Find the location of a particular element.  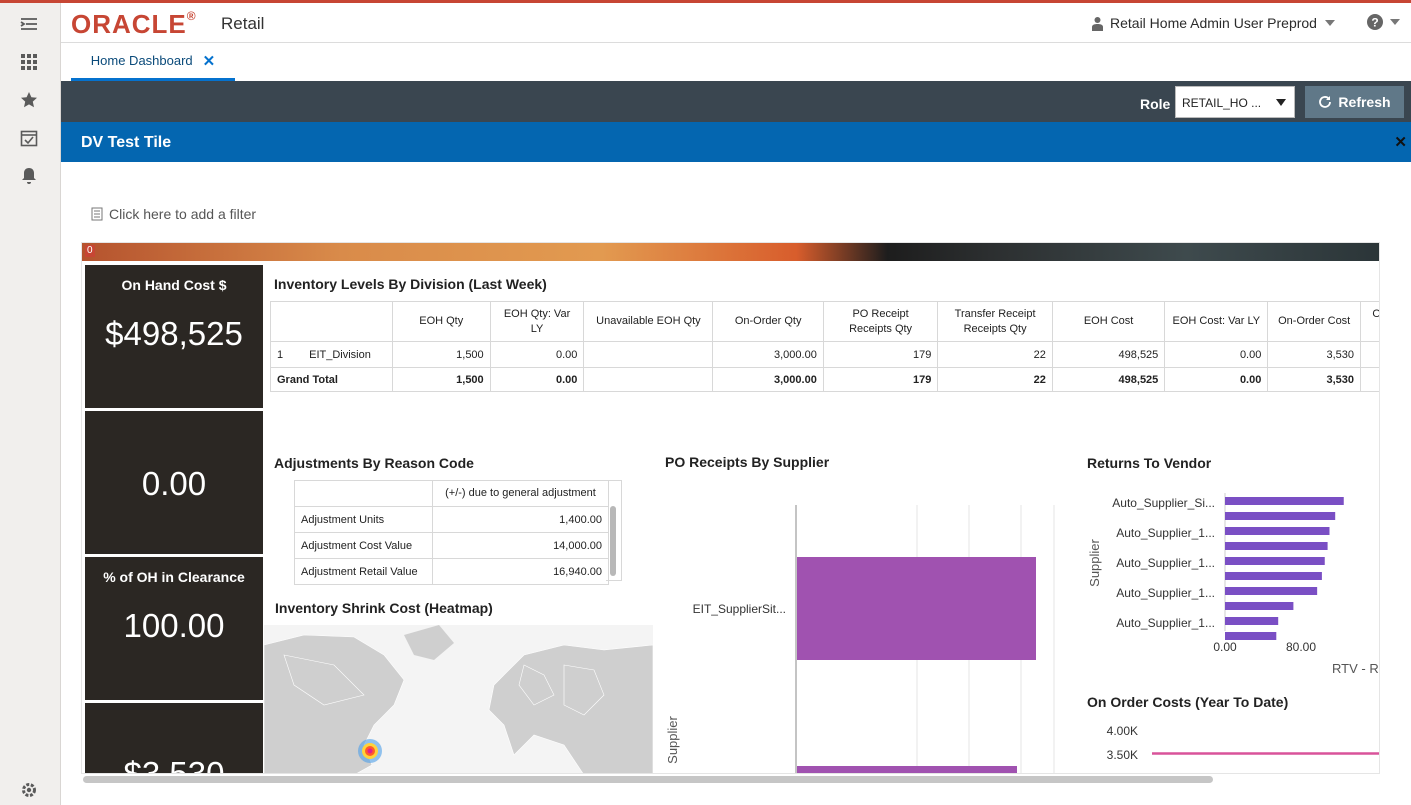

po-receipts-chart: EIT_SupplierSit... Supplier is located at coordinates (861, 624).